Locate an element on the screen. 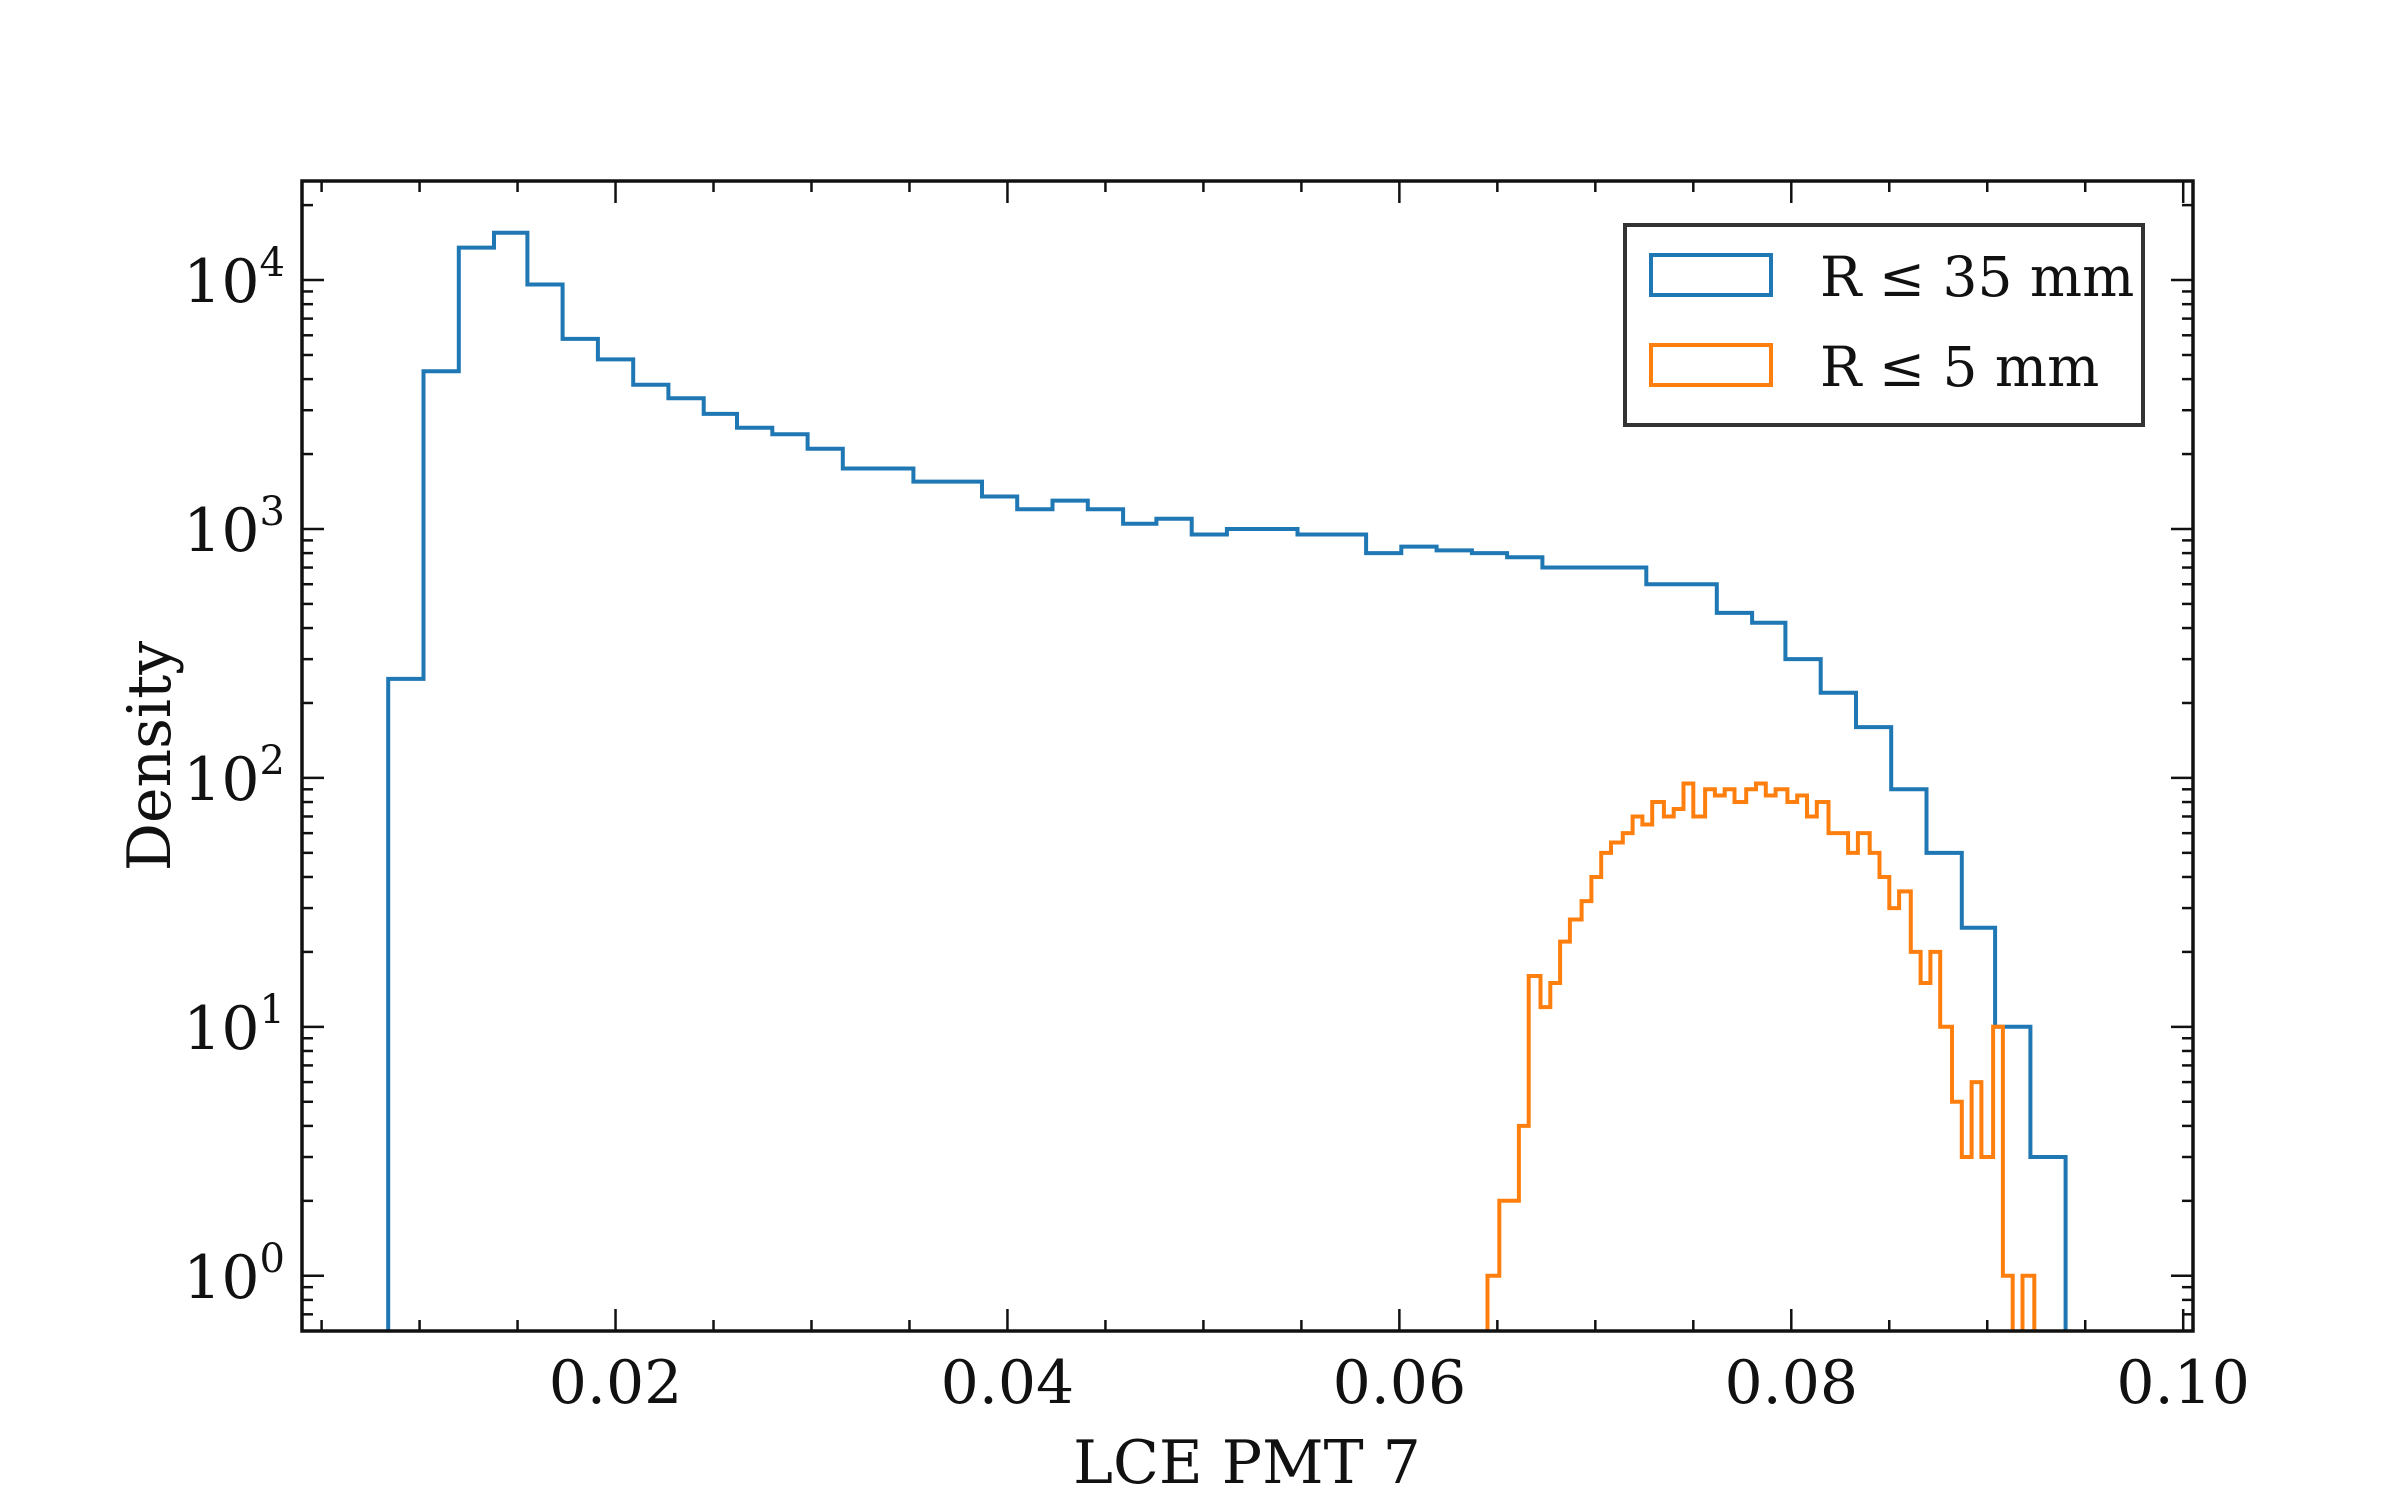 Image resolution: width=2400 pixels, height=1500 pixels. x-tick-label: 0.06 is located at coordinates (1400, 1383).